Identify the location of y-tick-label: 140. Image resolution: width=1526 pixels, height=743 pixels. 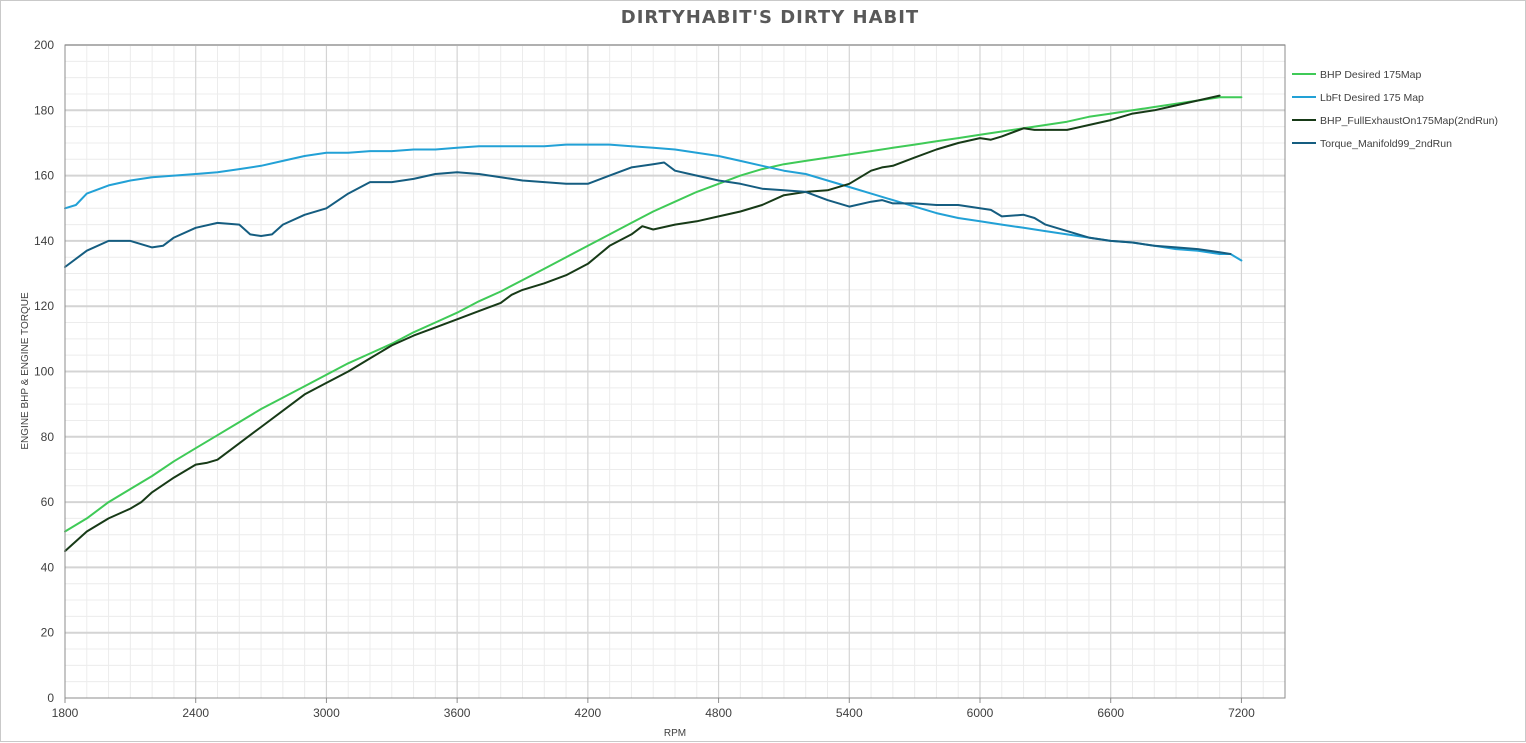
(44, 241).